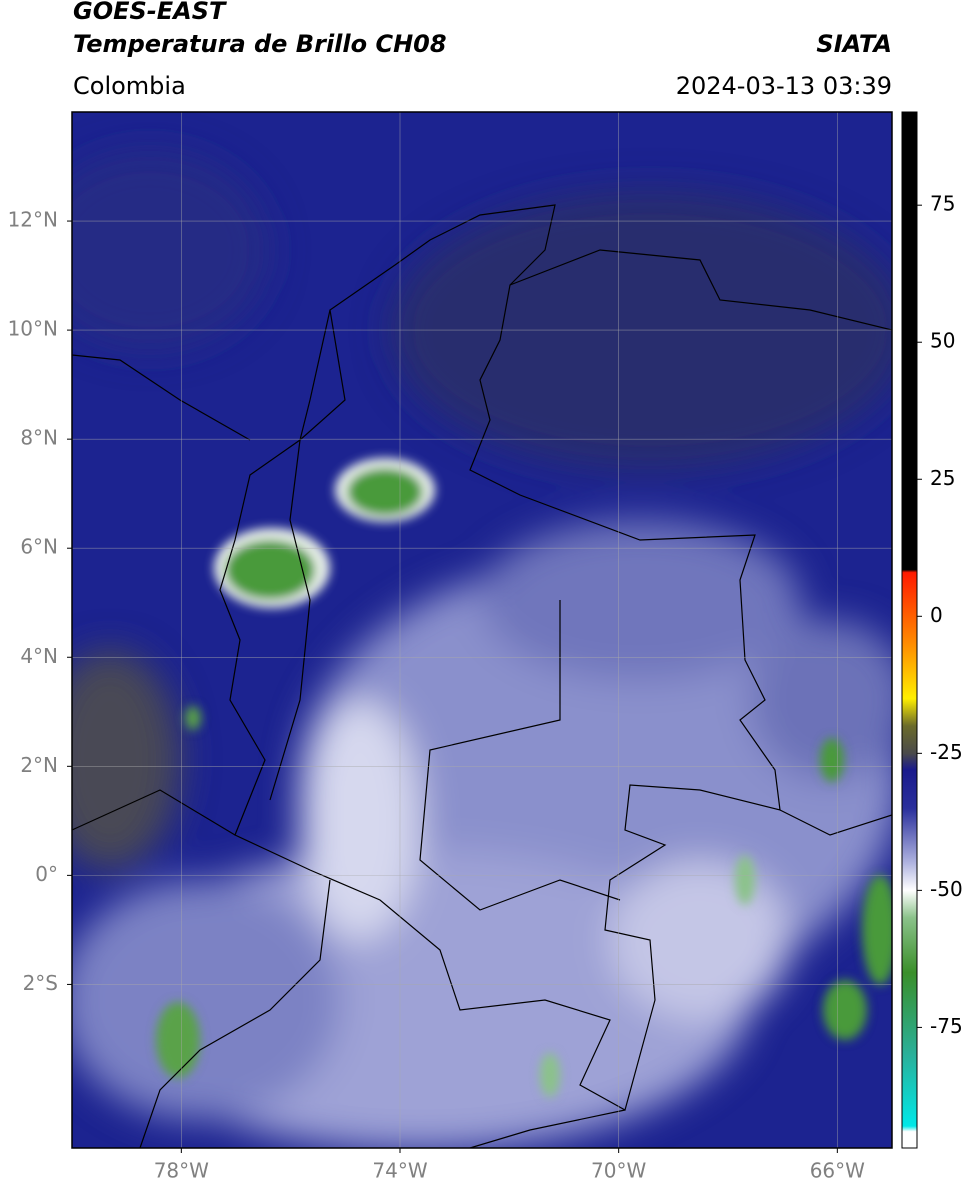 Image resolution: width=966 pixels, height=1190 pixels. Describe the element at coordinates (946, 752) in the screenshot. I see `colorbar-tick-label: -25` at that location.